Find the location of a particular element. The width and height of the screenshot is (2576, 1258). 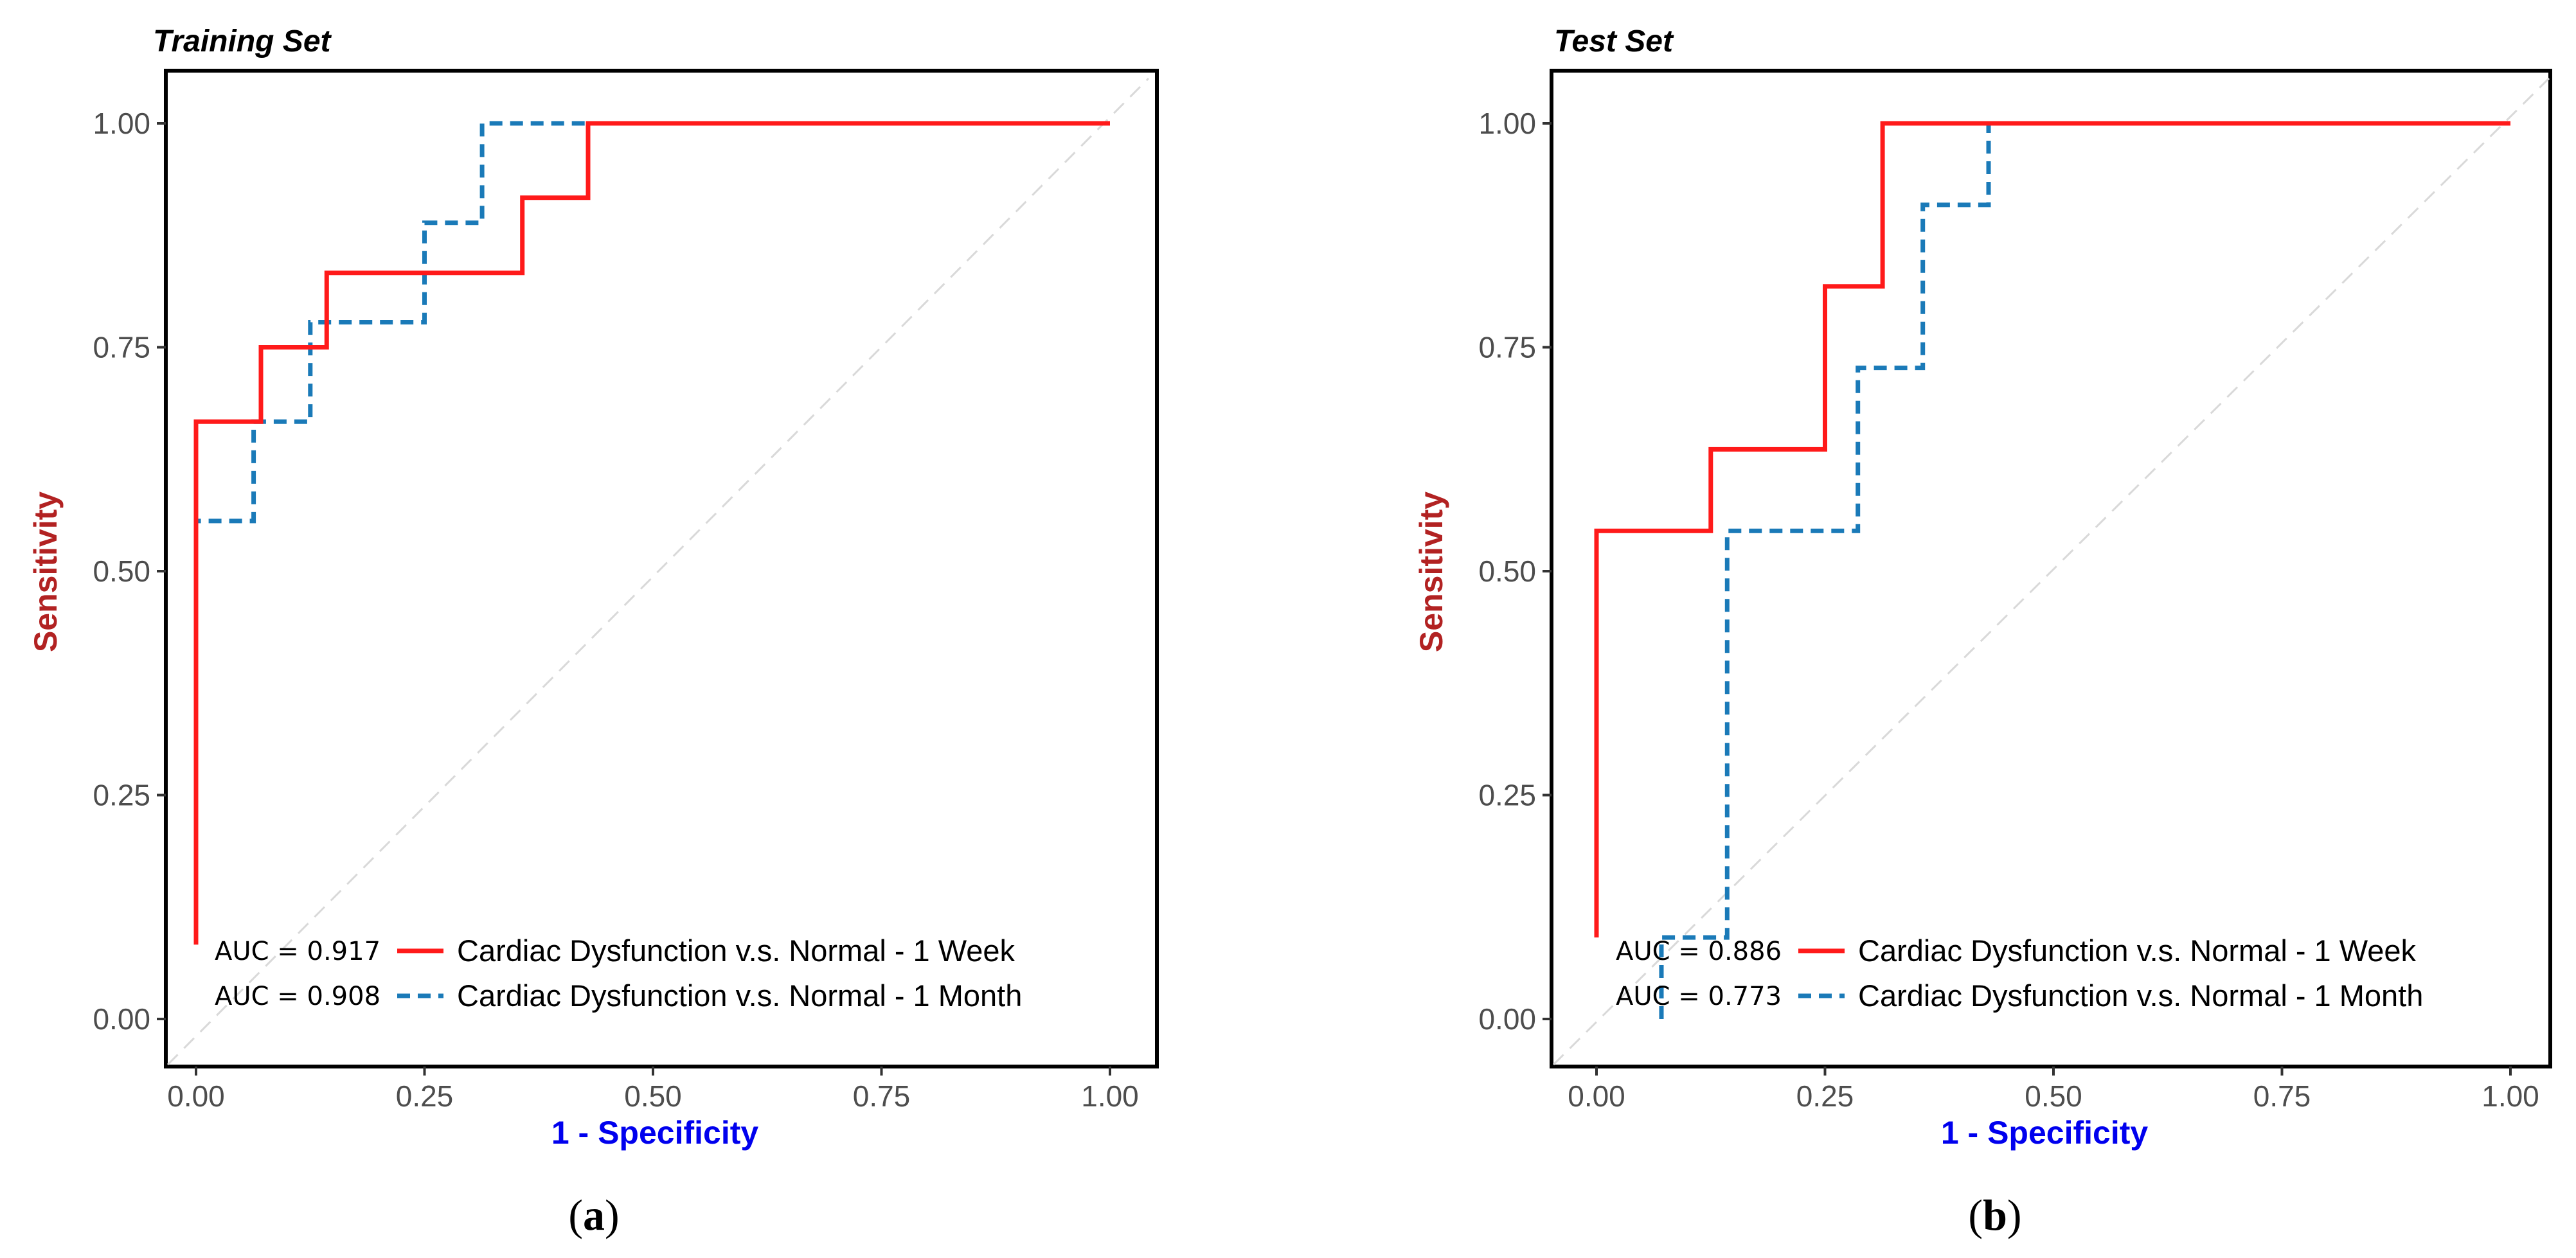

panel-title: Training Set is located at coordinates (242, 41).